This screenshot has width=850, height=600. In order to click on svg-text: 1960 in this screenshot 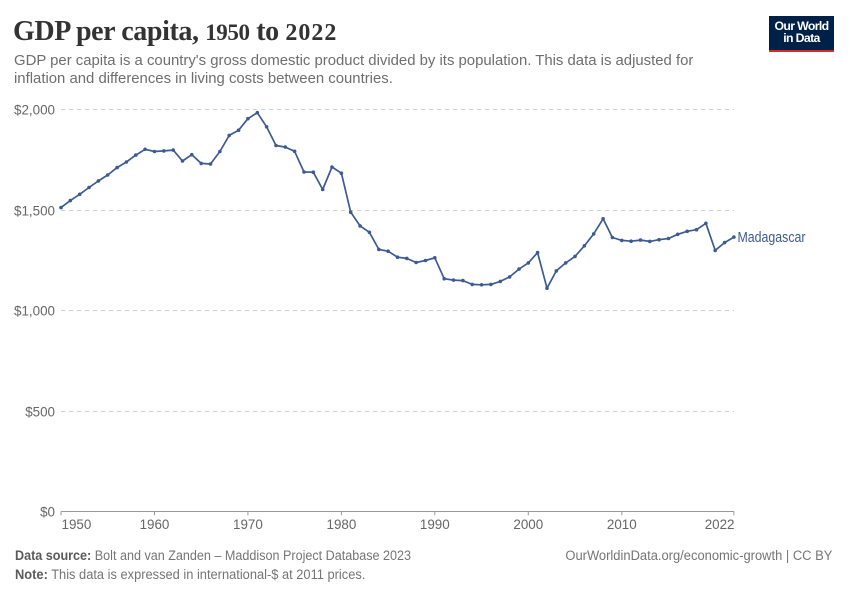, I will do `click(155, 524)`.